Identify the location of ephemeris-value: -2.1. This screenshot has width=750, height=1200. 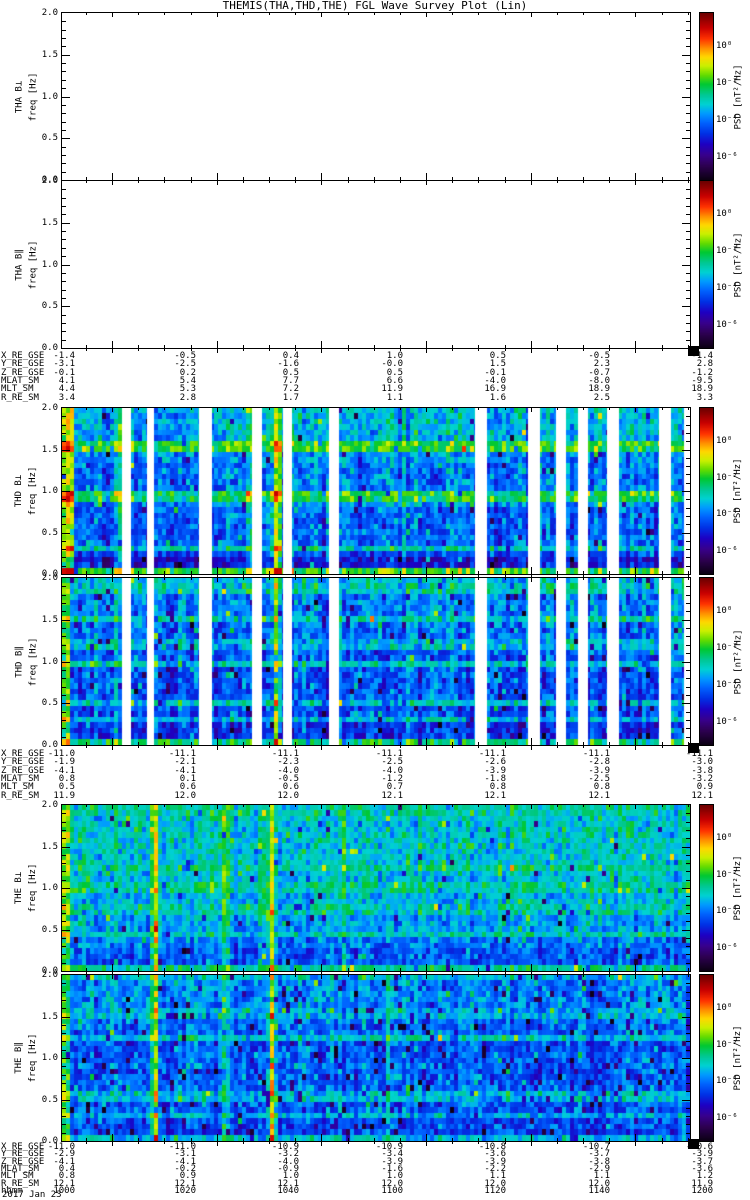
(185, 762).